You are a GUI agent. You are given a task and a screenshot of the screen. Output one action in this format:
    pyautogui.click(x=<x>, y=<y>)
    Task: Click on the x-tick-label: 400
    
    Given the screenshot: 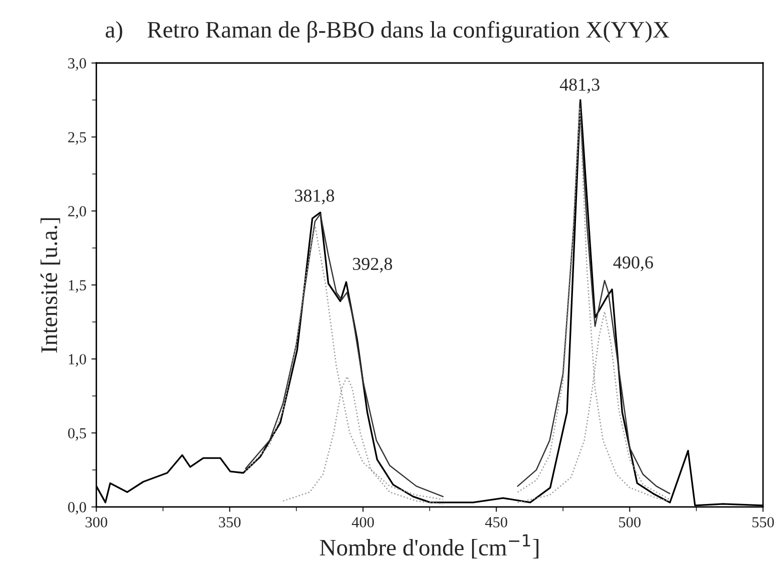 What is the action you would take?
    pyautogui.click(x=363, y=522)
    